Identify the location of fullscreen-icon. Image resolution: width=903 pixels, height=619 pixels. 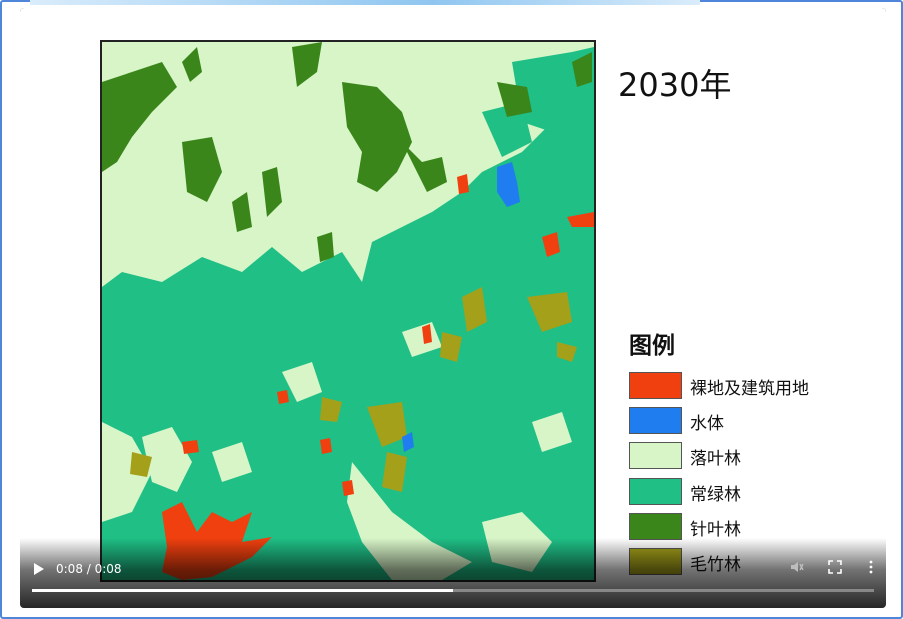
(835, 569).